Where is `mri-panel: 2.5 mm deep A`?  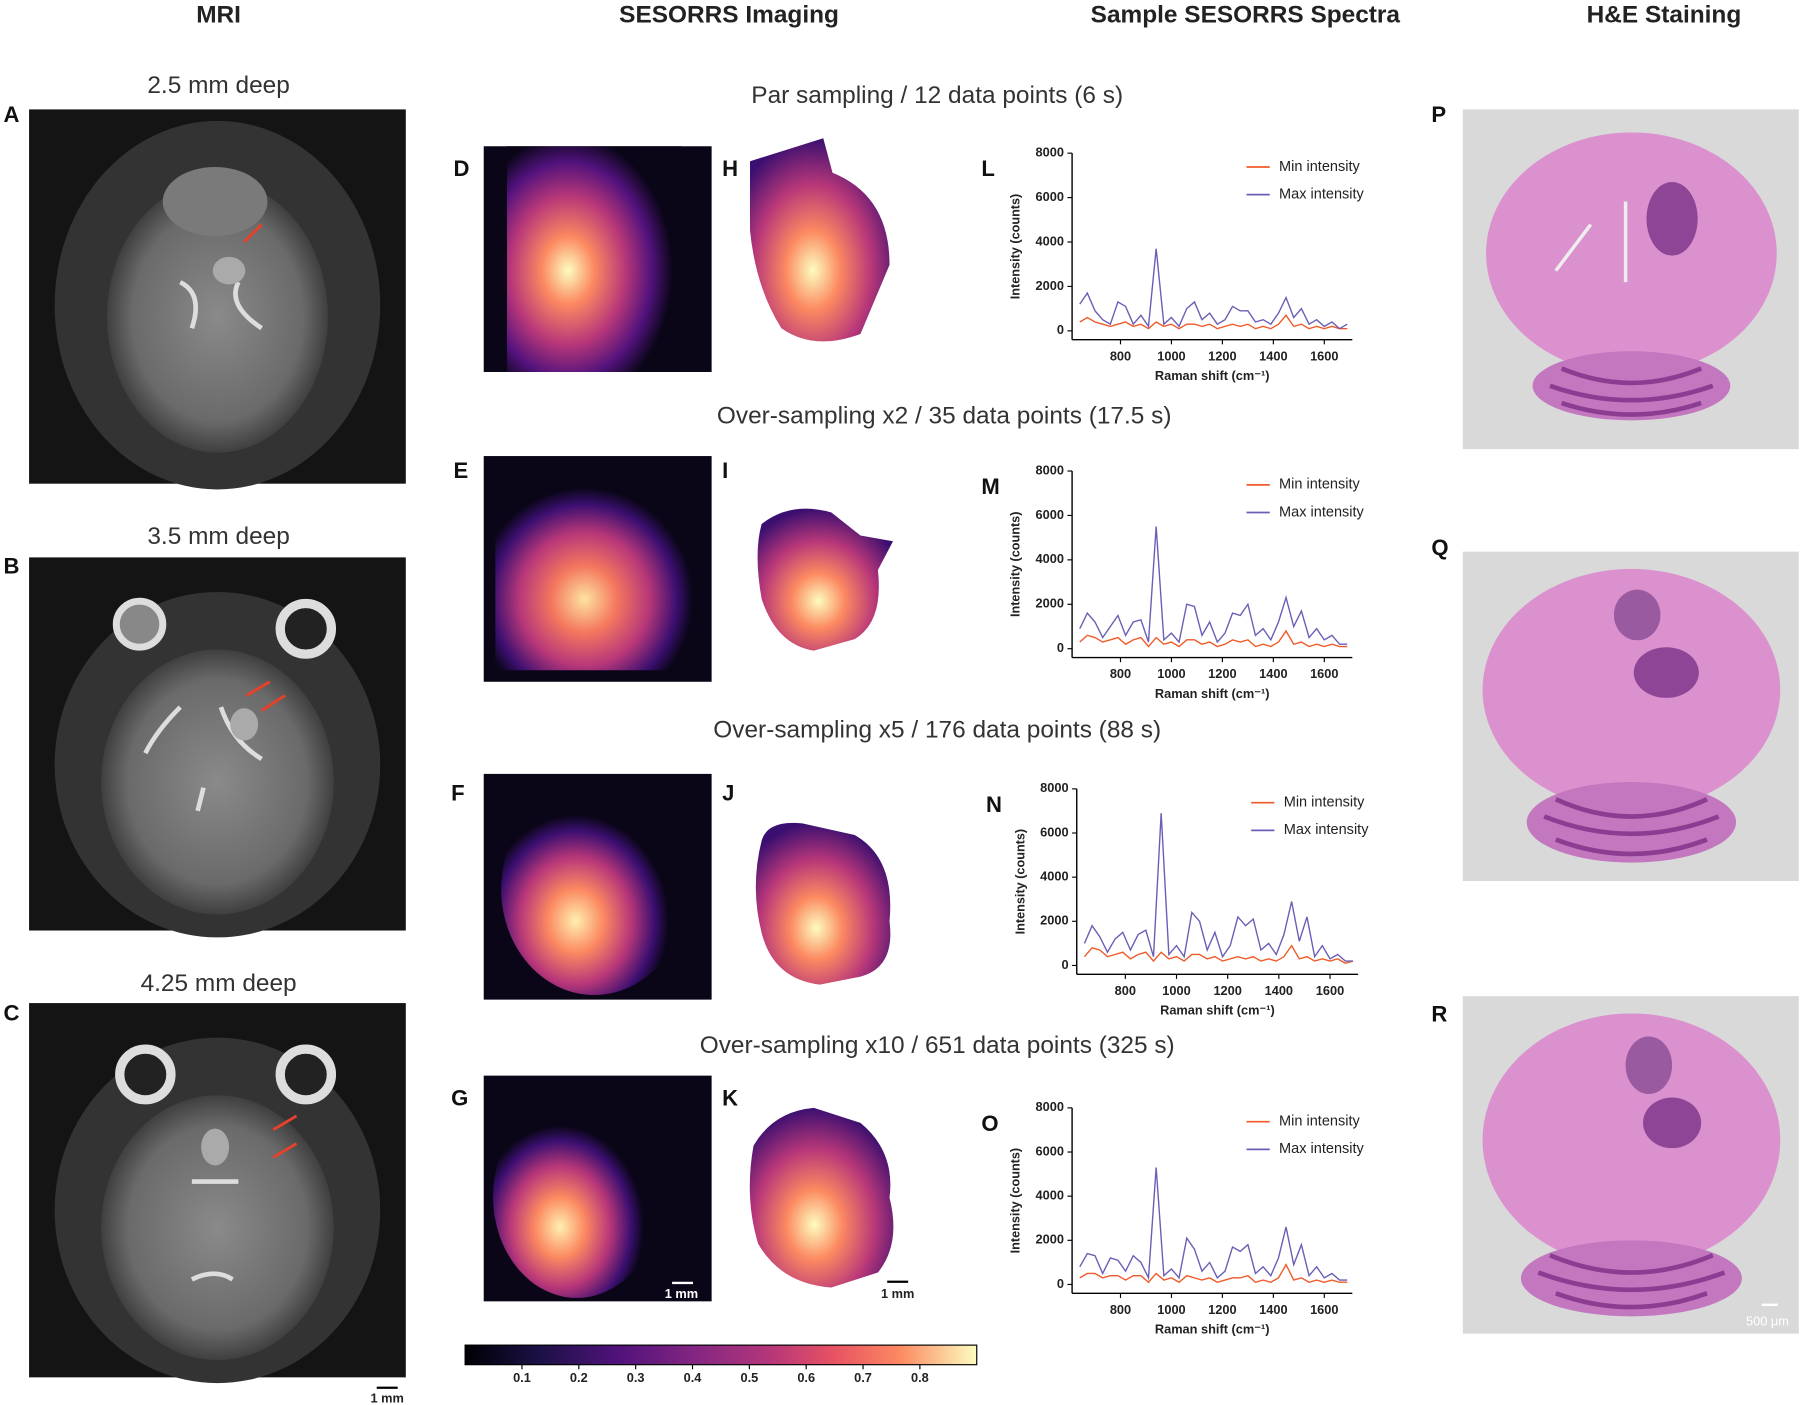
mri-panel: 2.5 mm deep A is located at coordinates (204, 281).